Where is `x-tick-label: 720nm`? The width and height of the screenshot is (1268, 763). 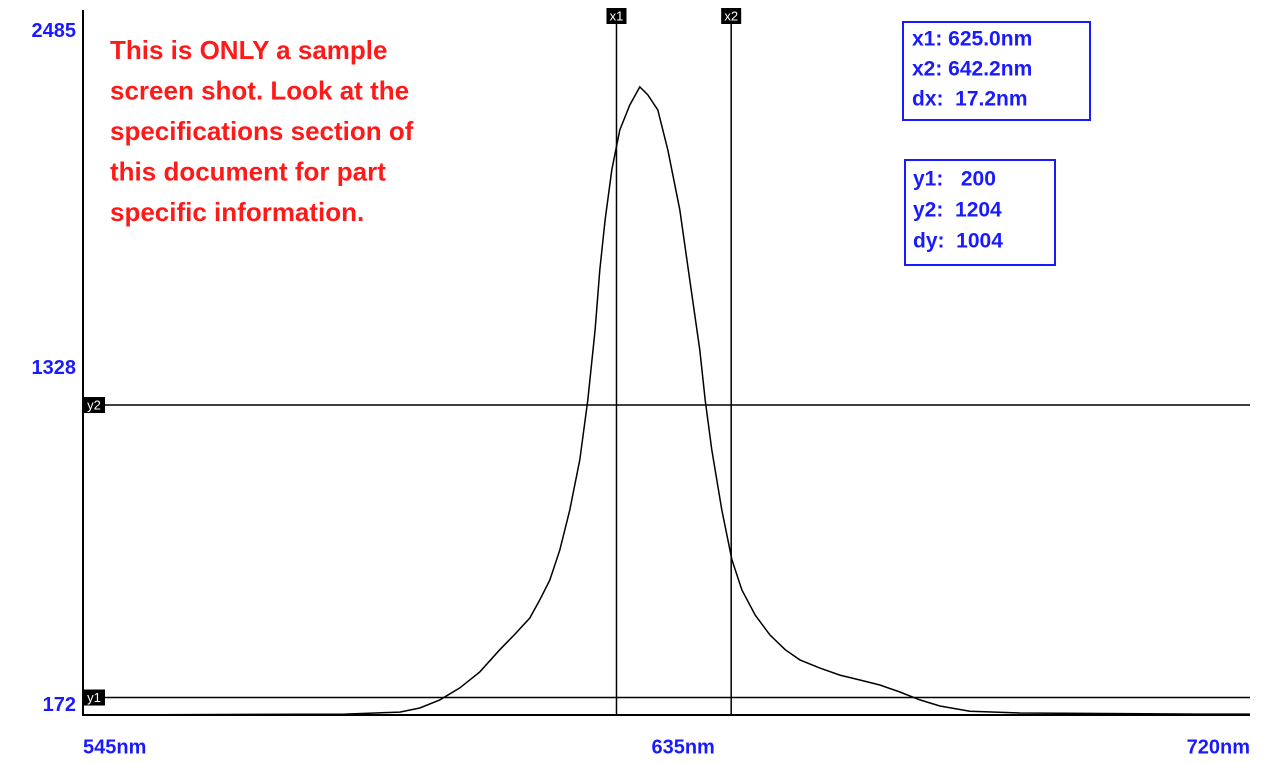 x-tick-label: 720nm is located at coordinates (1218, 747).